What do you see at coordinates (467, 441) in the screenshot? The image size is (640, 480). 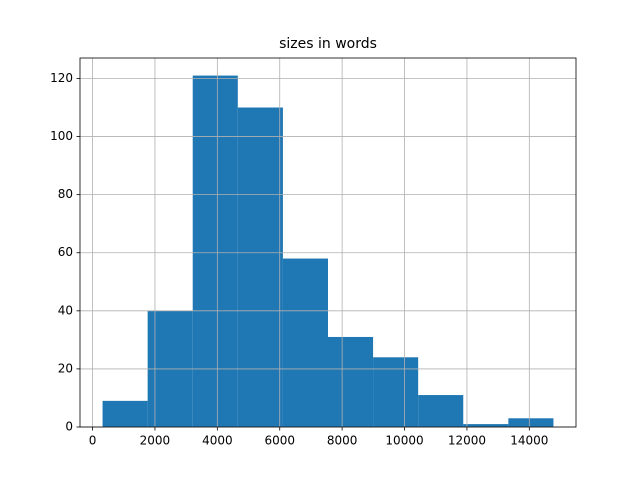 I see `x-tick-label: 12000` at bounding box center [467, 441].